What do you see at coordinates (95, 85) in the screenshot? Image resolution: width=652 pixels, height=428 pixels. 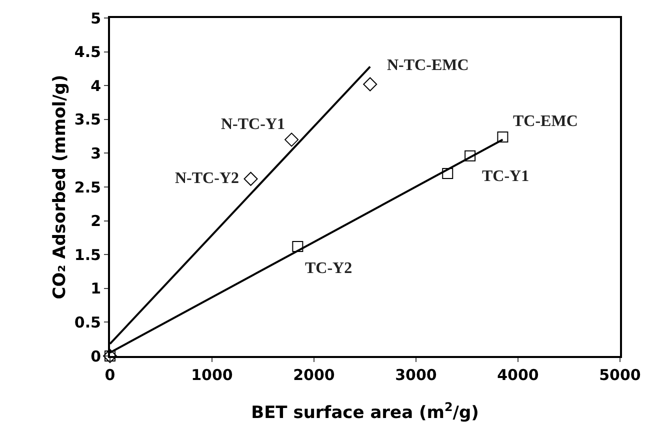 I see `y-tick-label: 4` at bounding box center [95, 85].